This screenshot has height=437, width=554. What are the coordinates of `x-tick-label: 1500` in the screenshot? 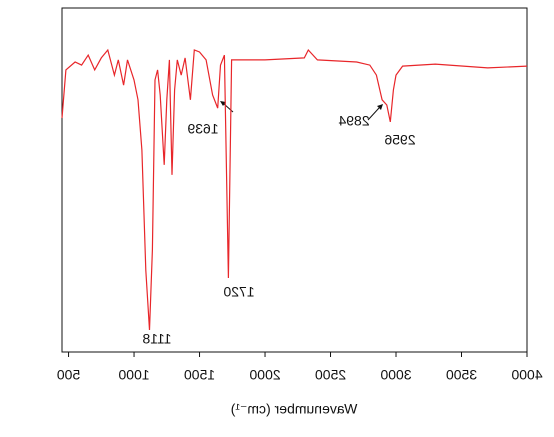 It's located at (199, 375).